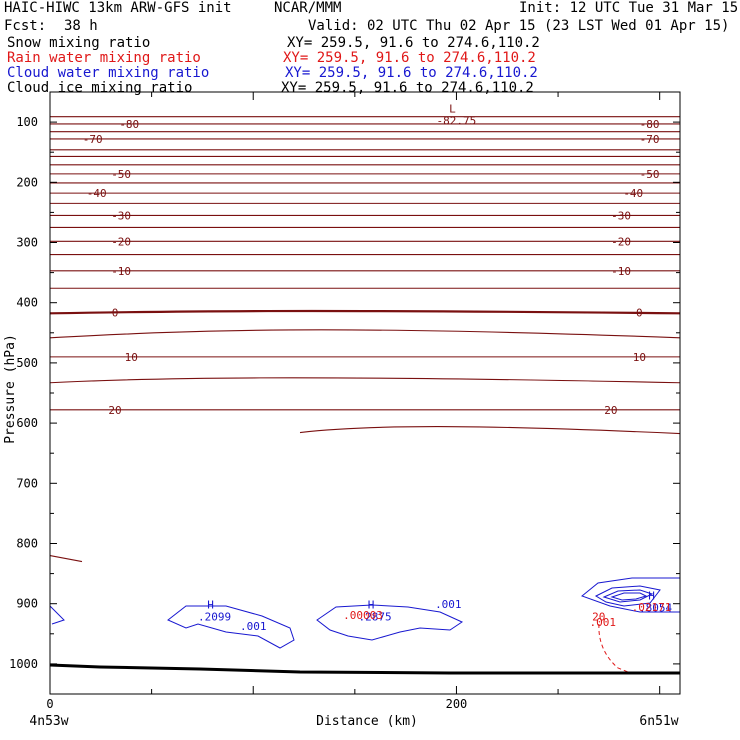 The image size is (740, 740). Describe the element at coordinates (457, 704) in the screenshot. I see `x-tick-label: 200` at that location.